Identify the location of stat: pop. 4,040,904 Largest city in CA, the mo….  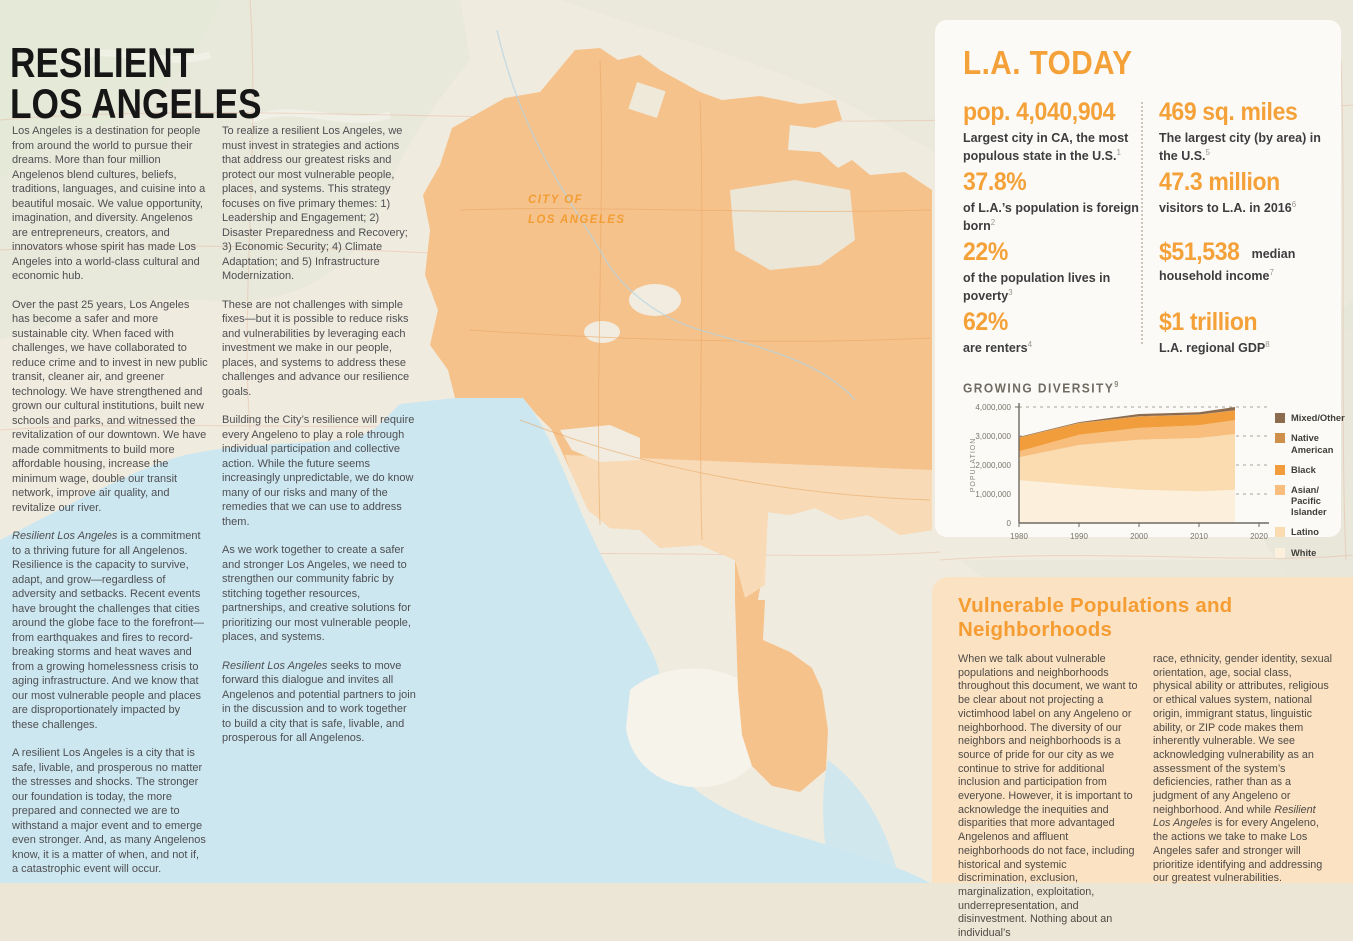
(1052, 133).